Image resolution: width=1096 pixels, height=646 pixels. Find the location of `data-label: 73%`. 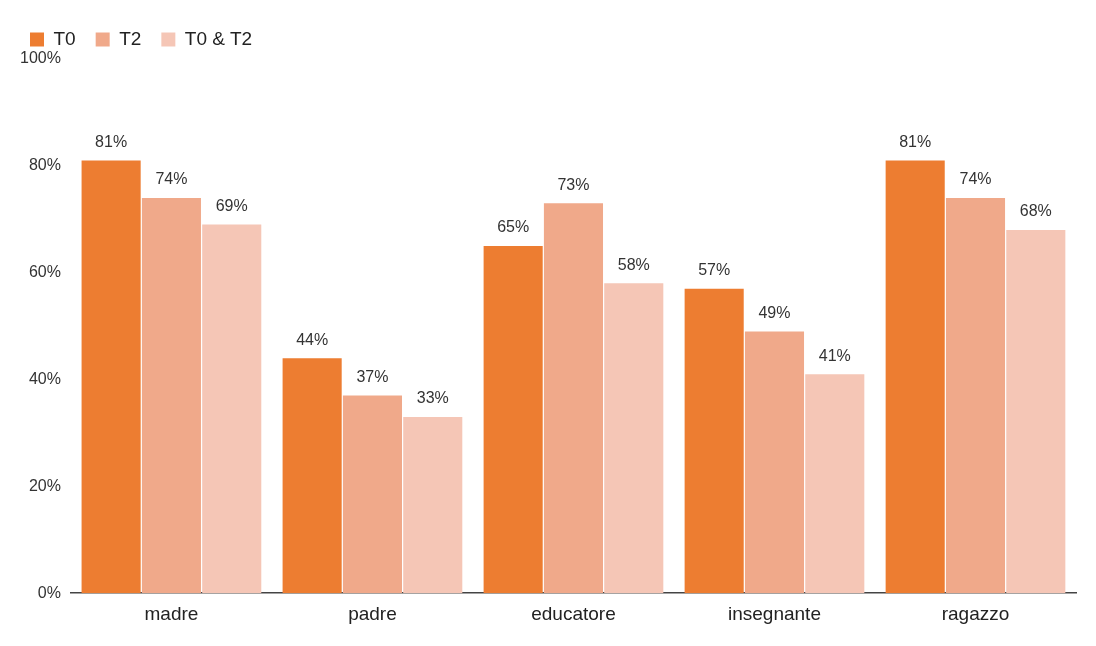

data-label: 73% is located at coordinates (573, 184).